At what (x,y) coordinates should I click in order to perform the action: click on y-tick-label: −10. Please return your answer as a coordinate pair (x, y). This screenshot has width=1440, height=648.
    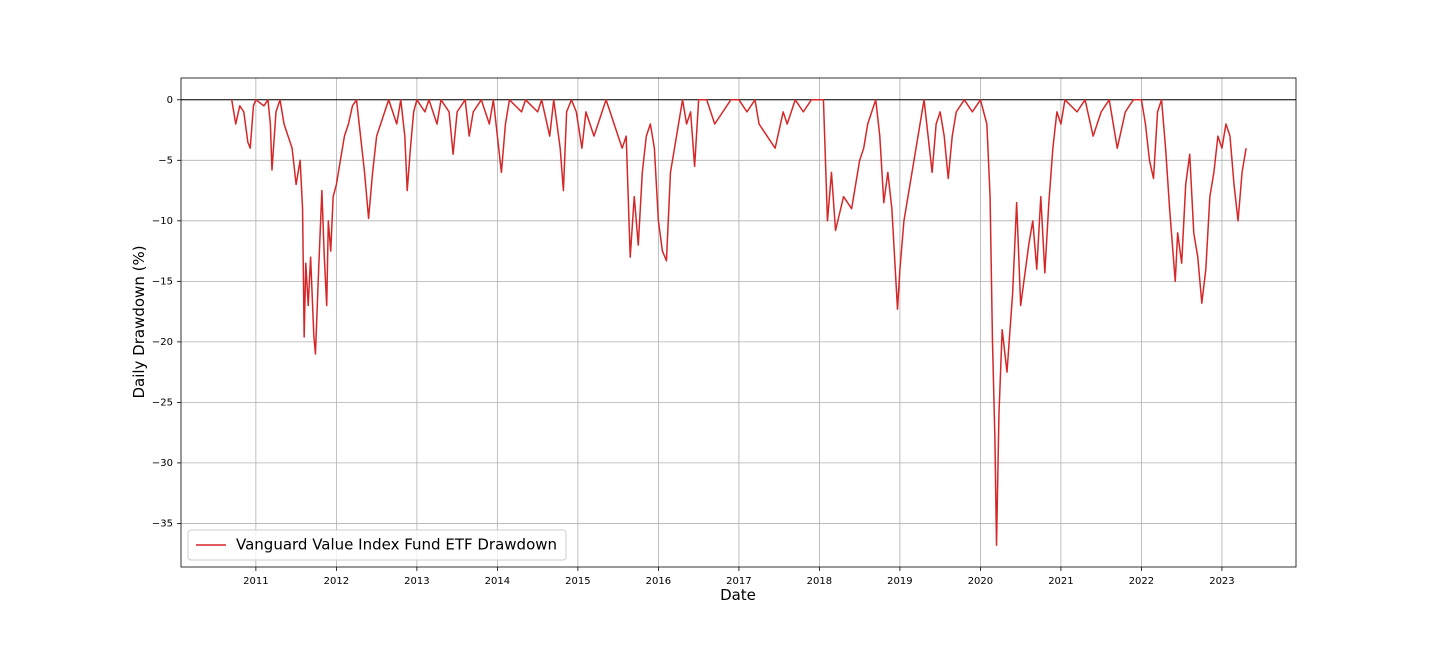
    Looking at the image, I should click on (162, 221).